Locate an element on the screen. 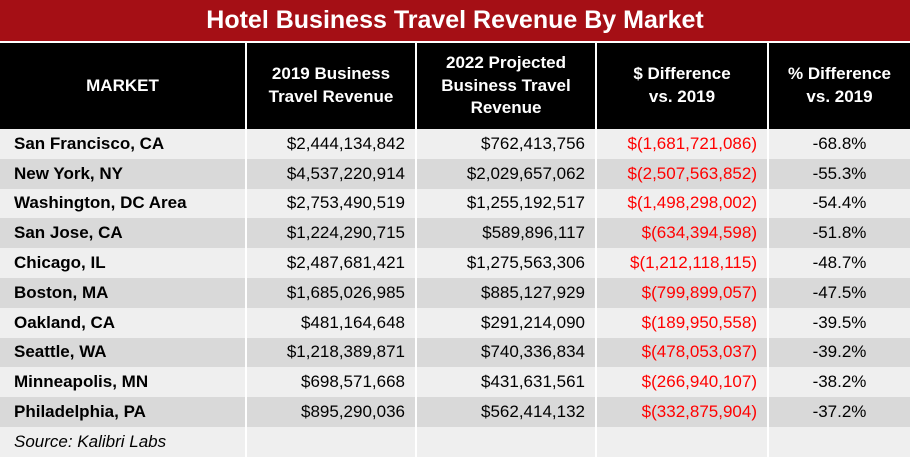 Image resolution: width=910 pixels, height=458 pixels. dollar-difference-cell: $(332,875,904) is located at coordinates (681, 412).